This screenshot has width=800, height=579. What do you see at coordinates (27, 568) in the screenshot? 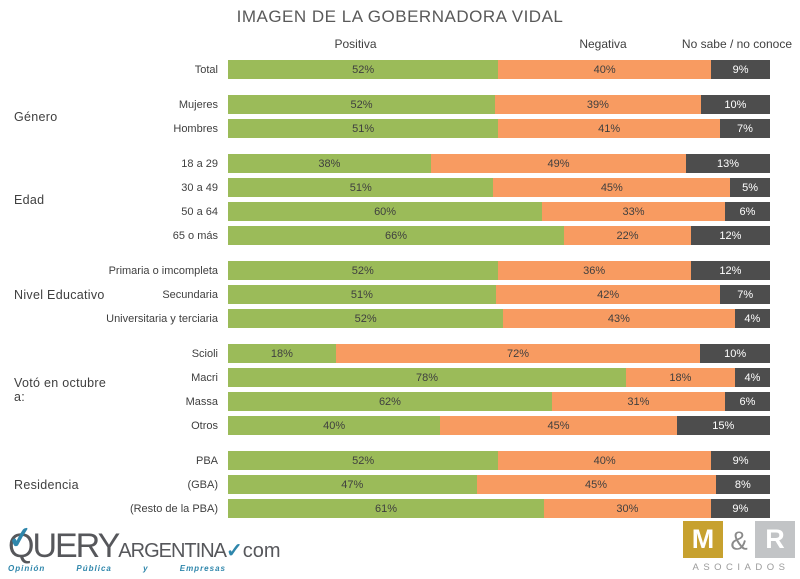
I see `tagline-word: Opinión` at bounding box center [27, 568].